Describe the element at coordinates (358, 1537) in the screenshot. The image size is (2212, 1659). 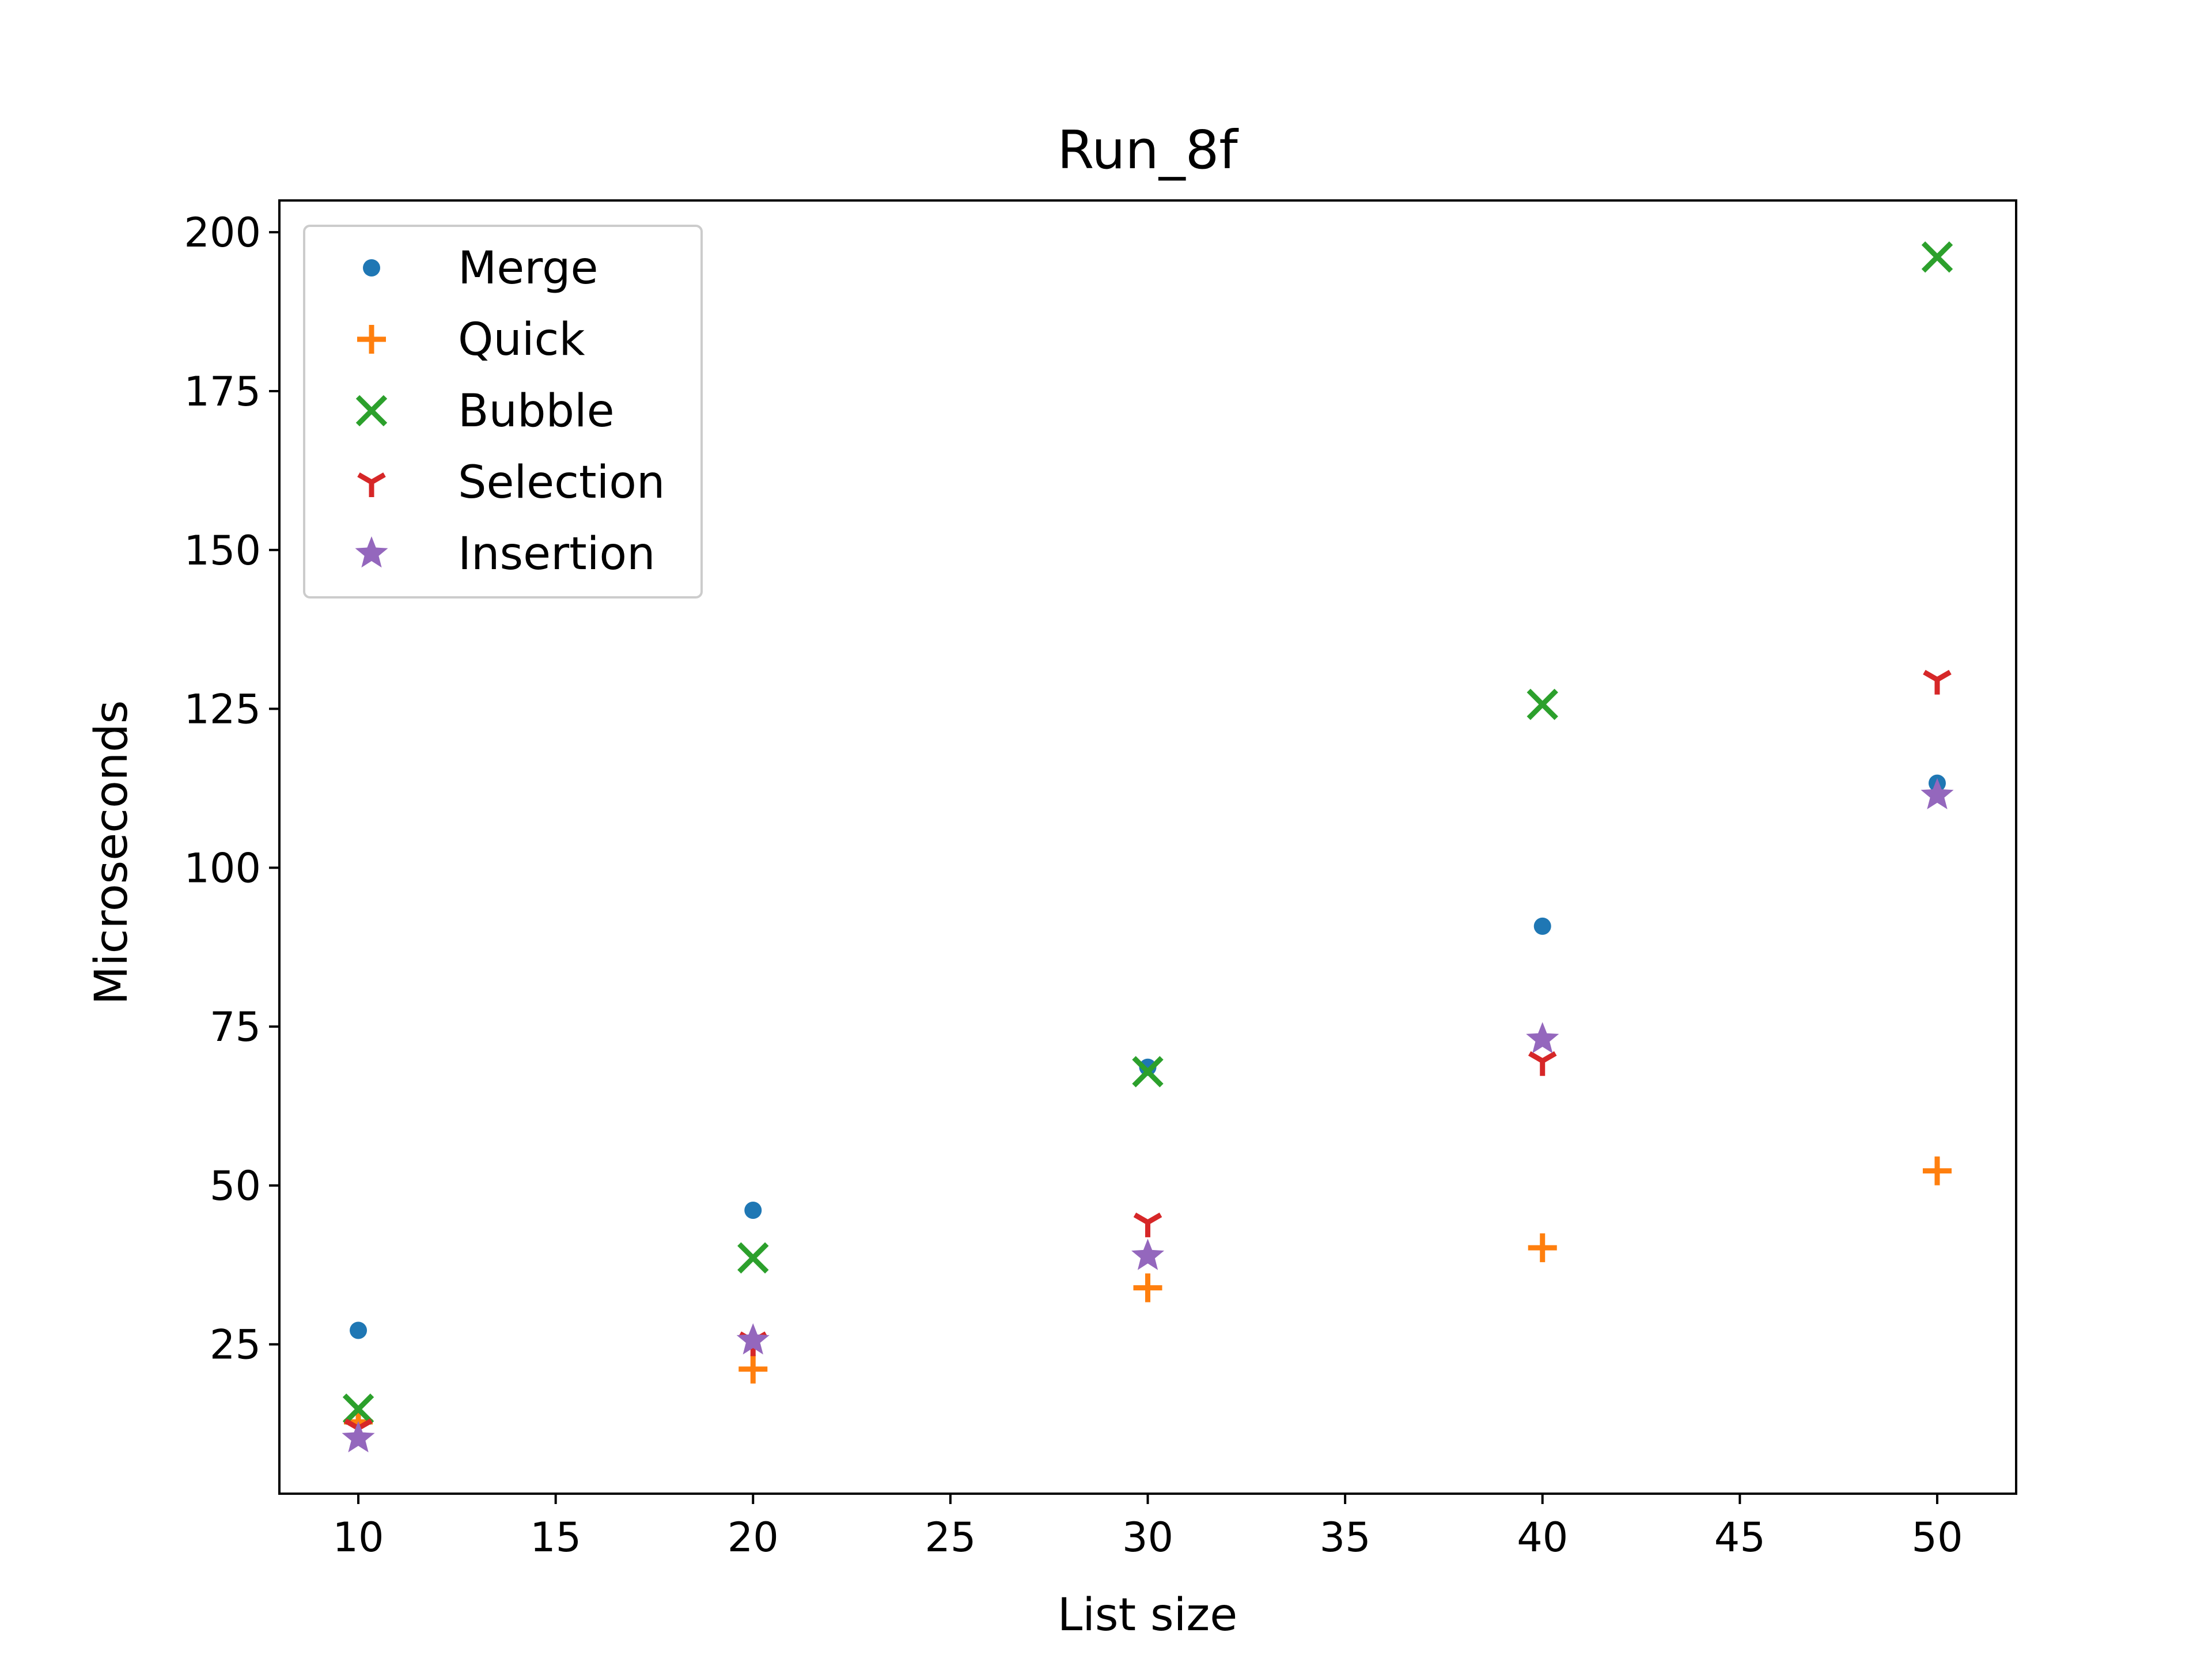
I see `x-tick-label: 10` at that location.